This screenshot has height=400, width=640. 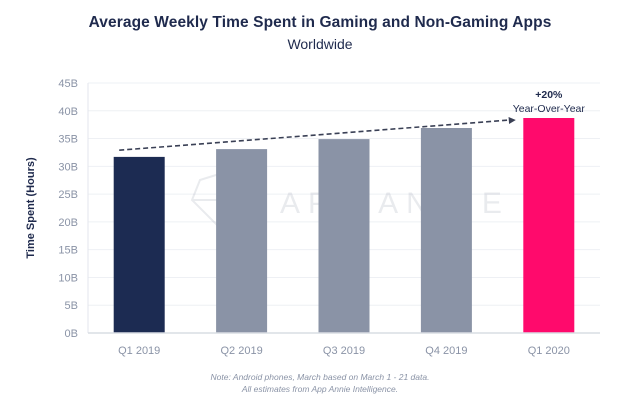 What do you see at coordinates (68, 278) in the screenshot?
I see `y-tick-label: 10B` at bounding box center [68, 278].